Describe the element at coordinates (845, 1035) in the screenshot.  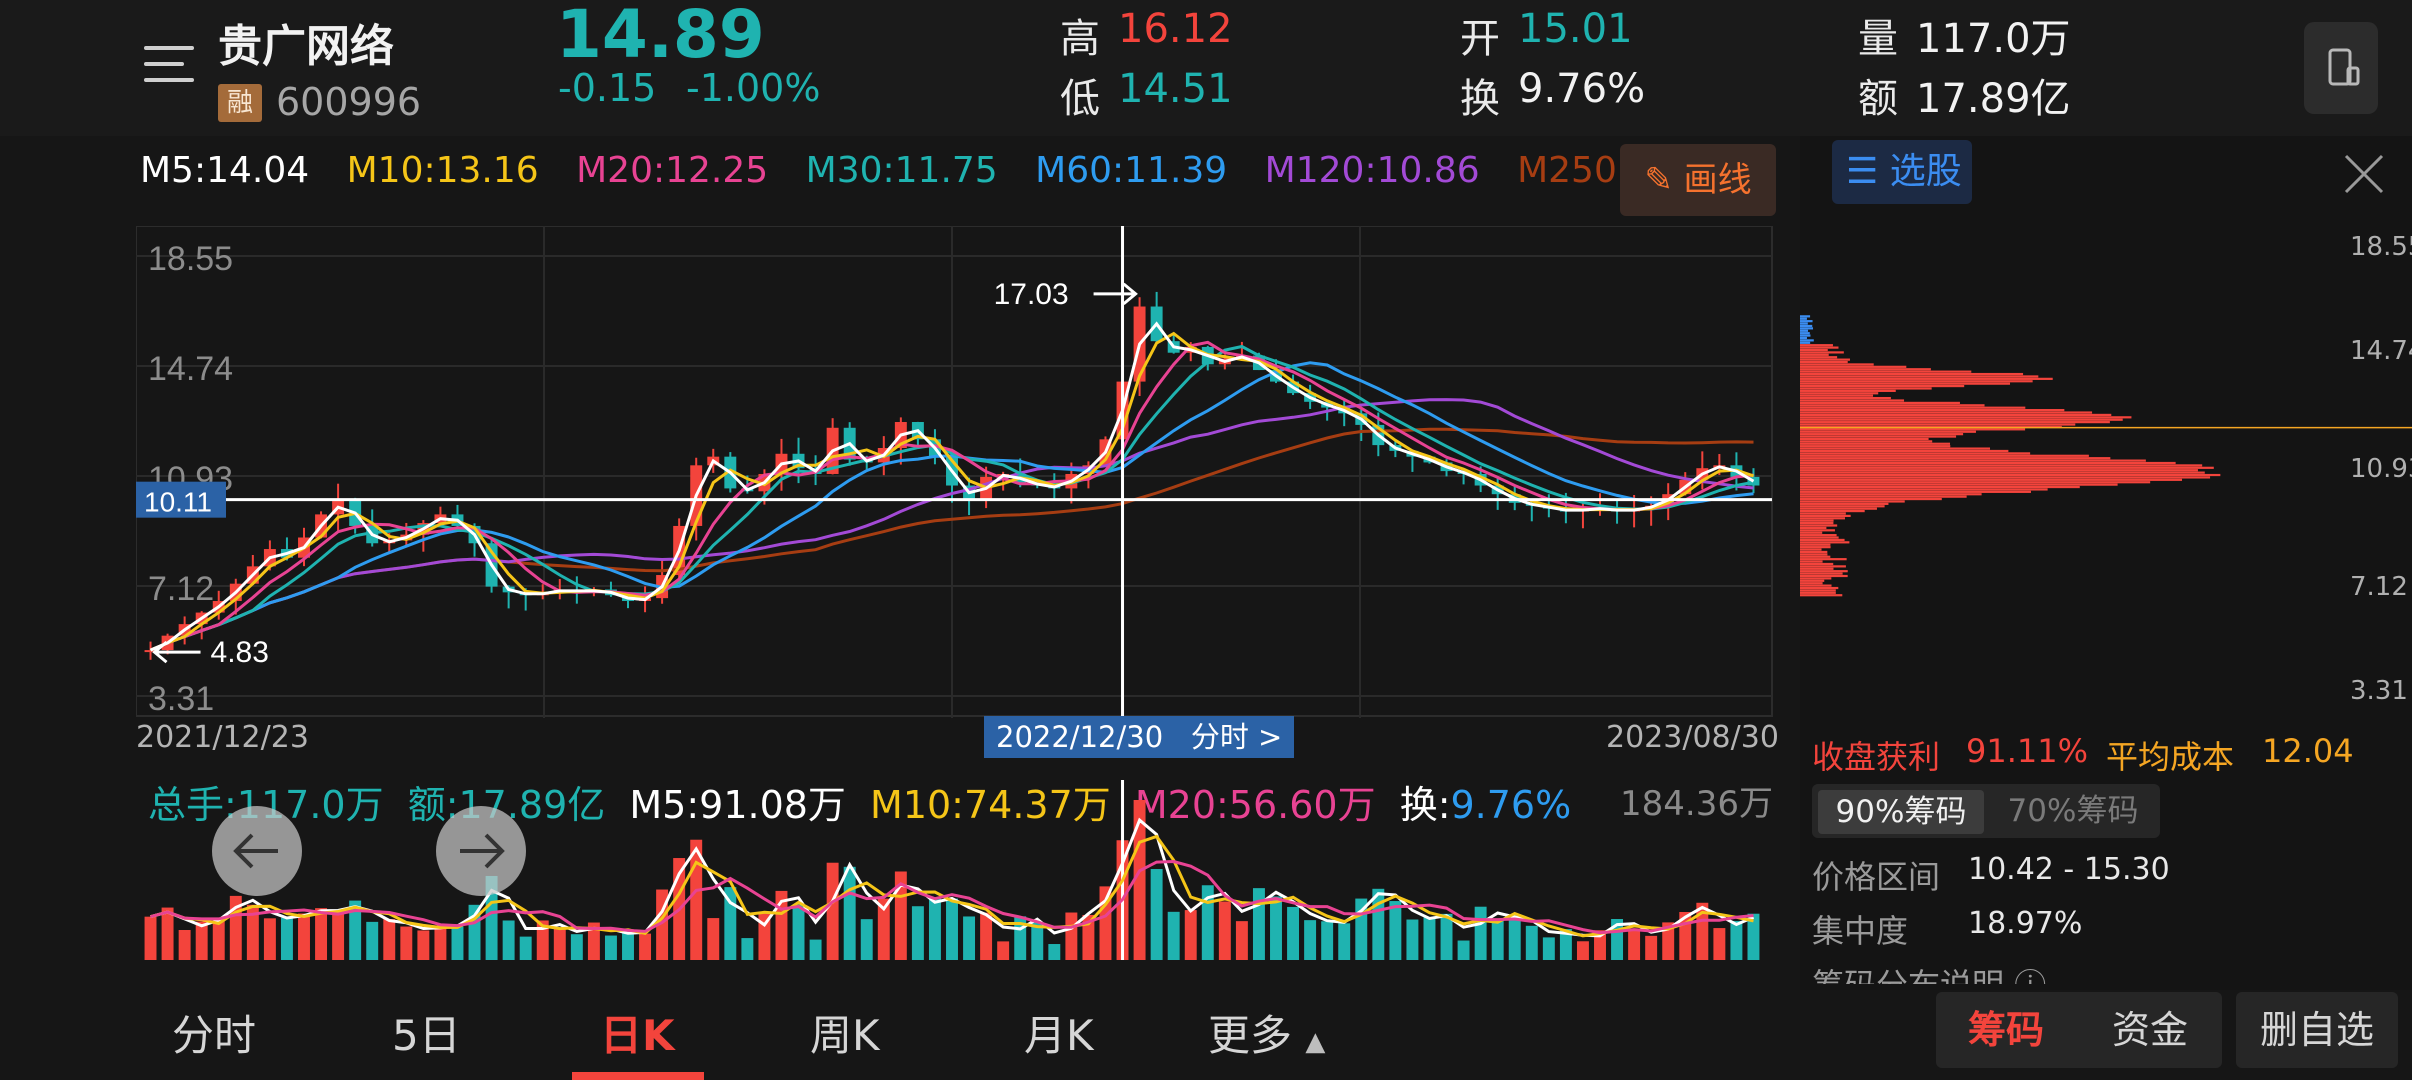
I see `tab-weekly-k: 周K` at that location.